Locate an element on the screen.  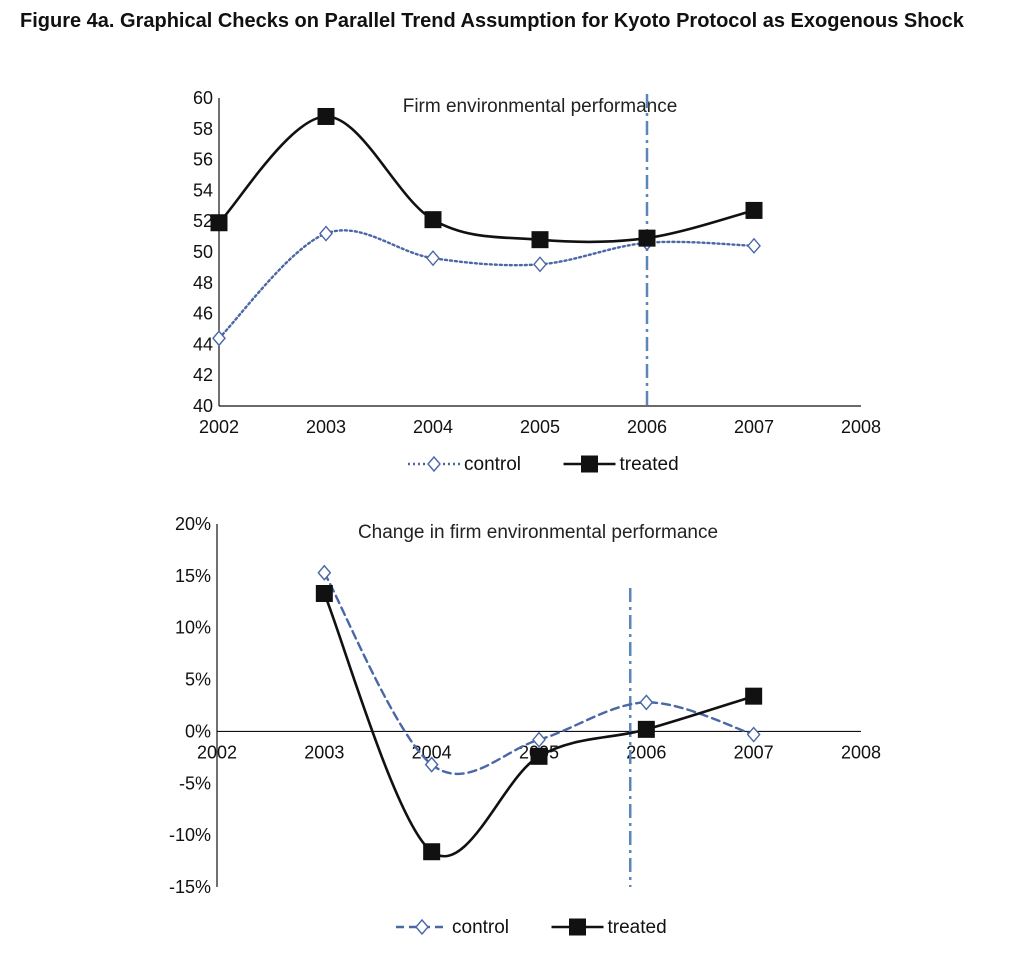
y-tick-label: 20% is located at coordinates (193, 524).